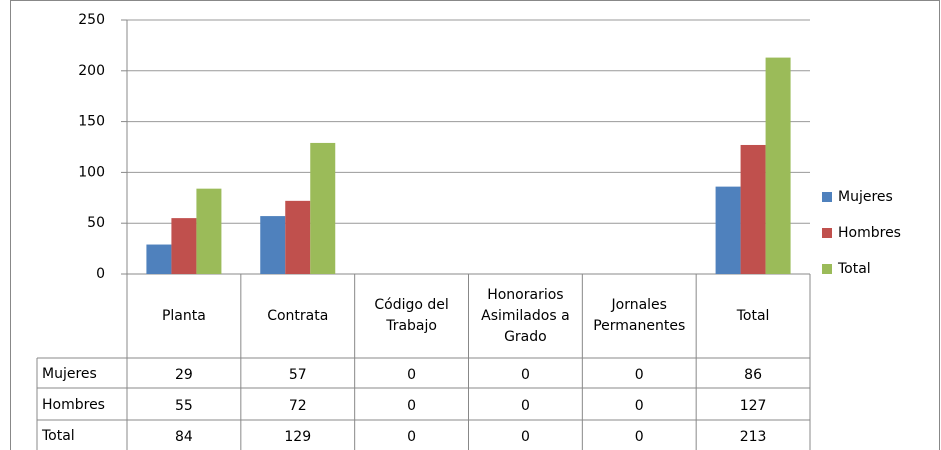  What do you see at coordinates (184, 437) in the screenshot?
I see `table-value: 84` at bounding box center [184, 437].